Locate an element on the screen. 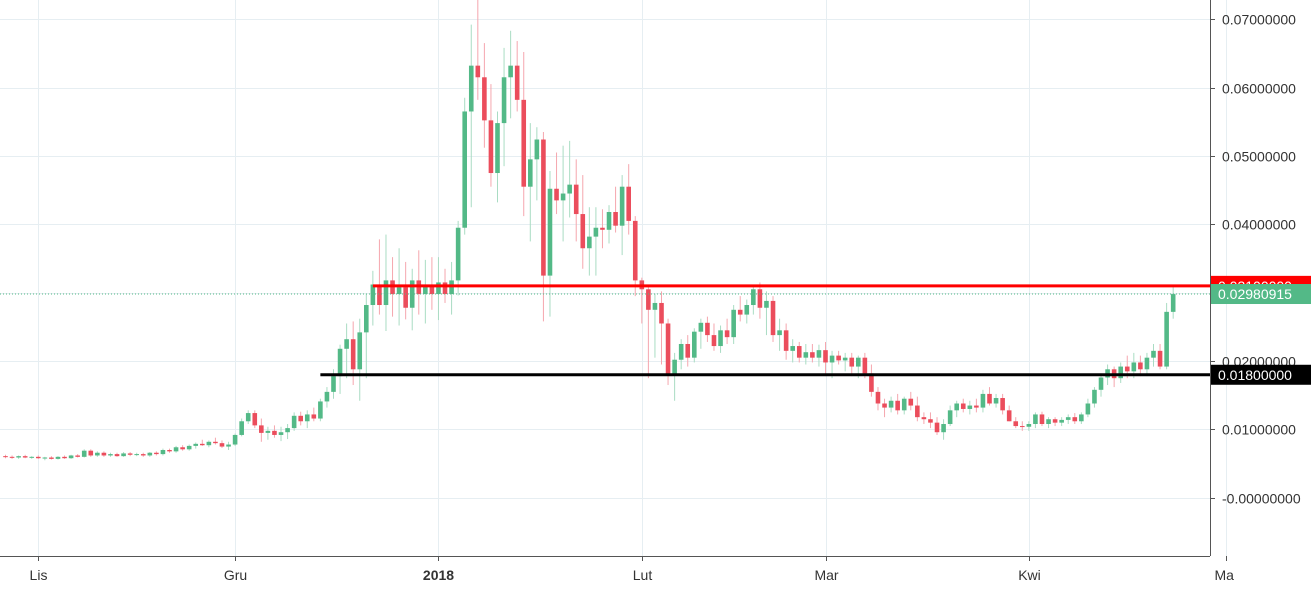  y-tick-label: 0.01000000 is located at coordinates (1259, 430).